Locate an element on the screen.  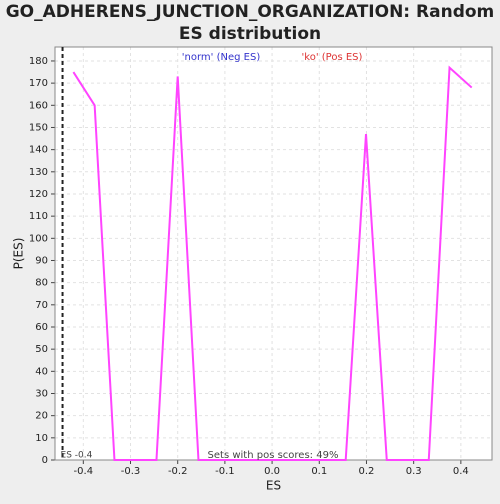
y-tick-label: 150 is located at coordinates (38, 127).